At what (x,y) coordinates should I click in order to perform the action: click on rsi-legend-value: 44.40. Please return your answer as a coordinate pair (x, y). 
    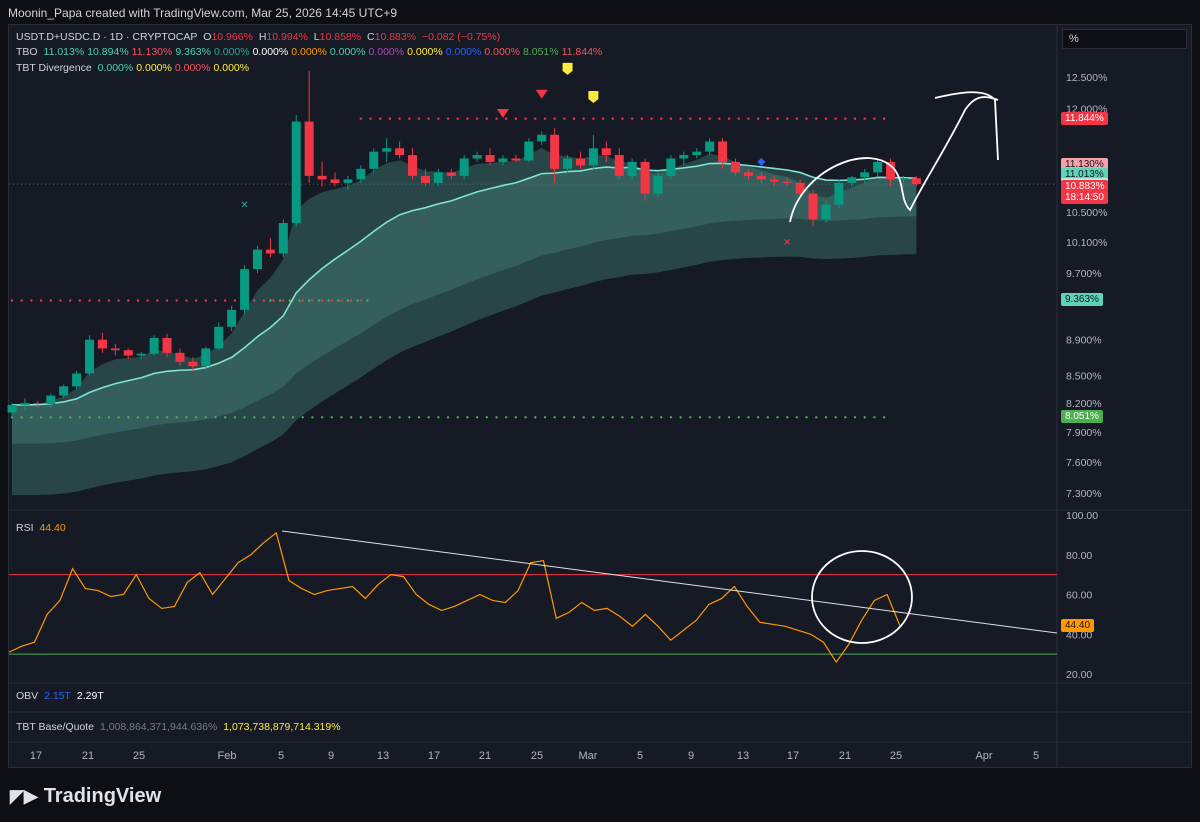
    Looking at the image, I should click on (52, 528).